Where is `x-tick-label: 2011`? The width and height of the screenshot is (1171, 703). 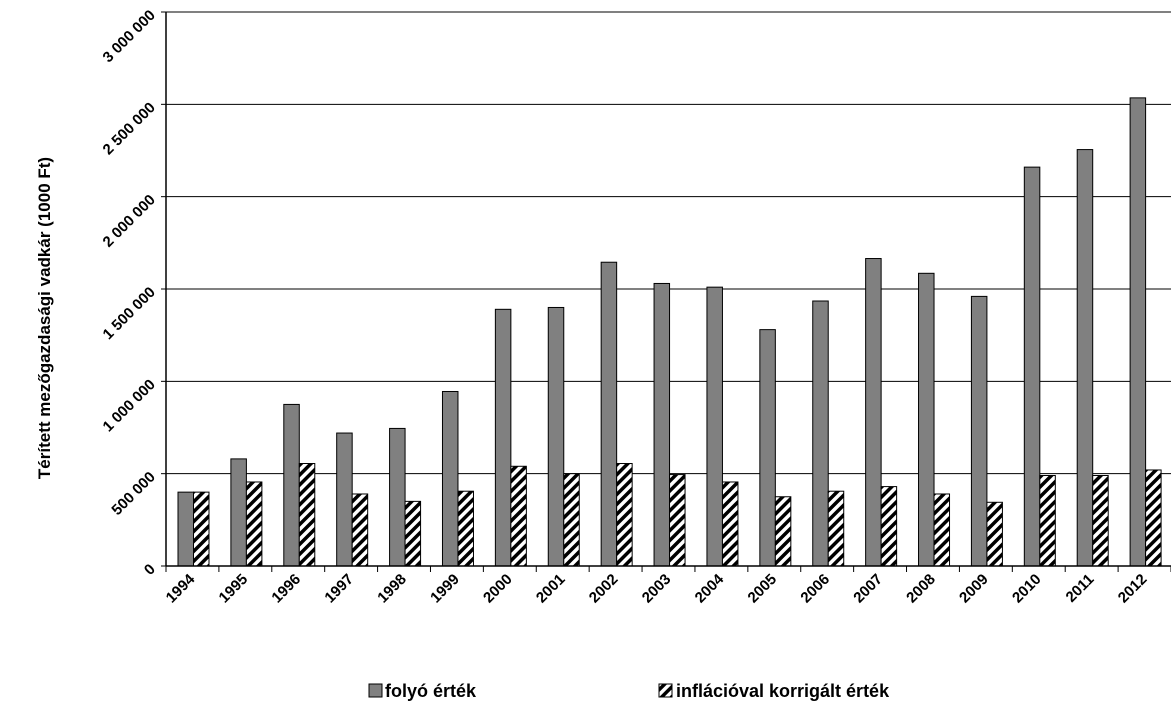
x-tick-label: 2011 is located at coordinates (1080, 588).